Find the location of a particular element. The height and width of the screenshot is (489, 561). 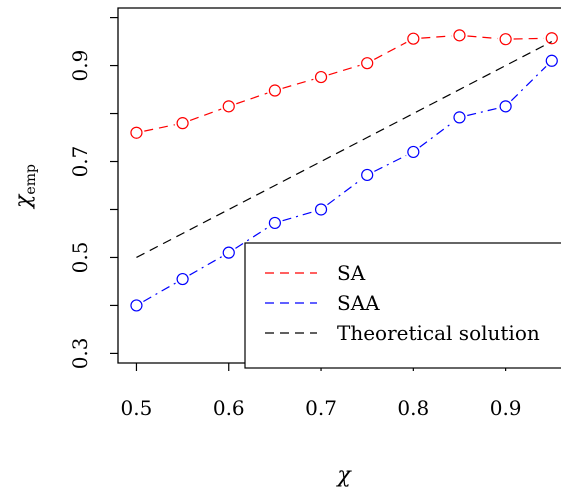

legend: SA SAA Theoretical solution is located at coordinates (402, 305).